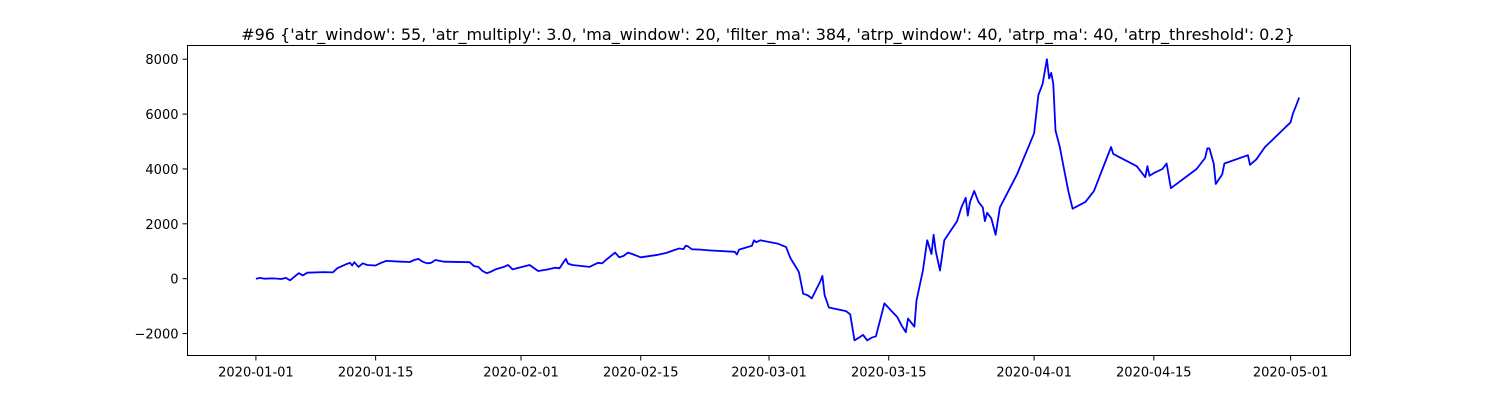  Describe the element at coordinates (161, 115) in the screenshot. I see `y-tick-label: 6000` at that location.